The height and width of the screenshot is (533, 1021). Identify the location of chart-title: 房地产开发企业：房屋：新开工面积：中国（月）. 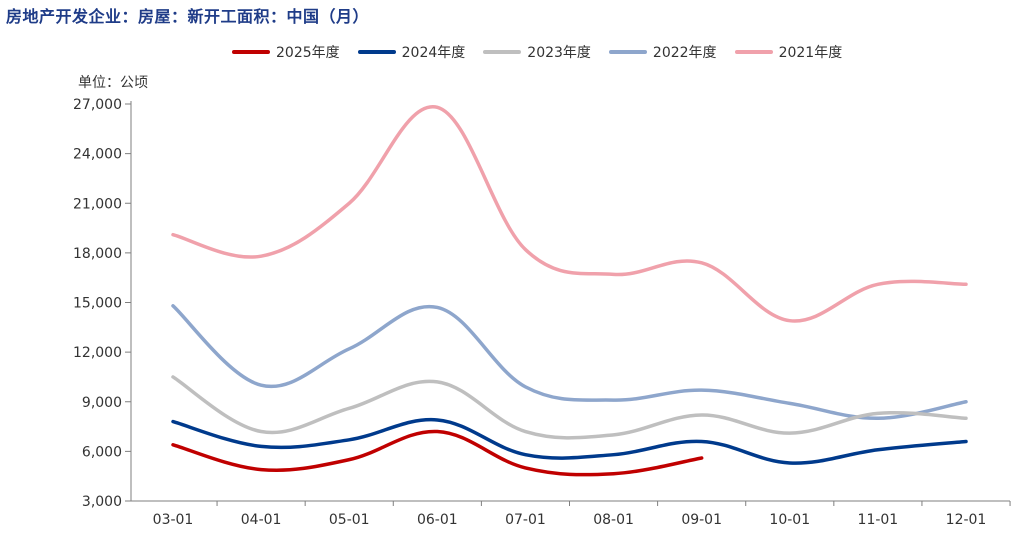
(188, 16).